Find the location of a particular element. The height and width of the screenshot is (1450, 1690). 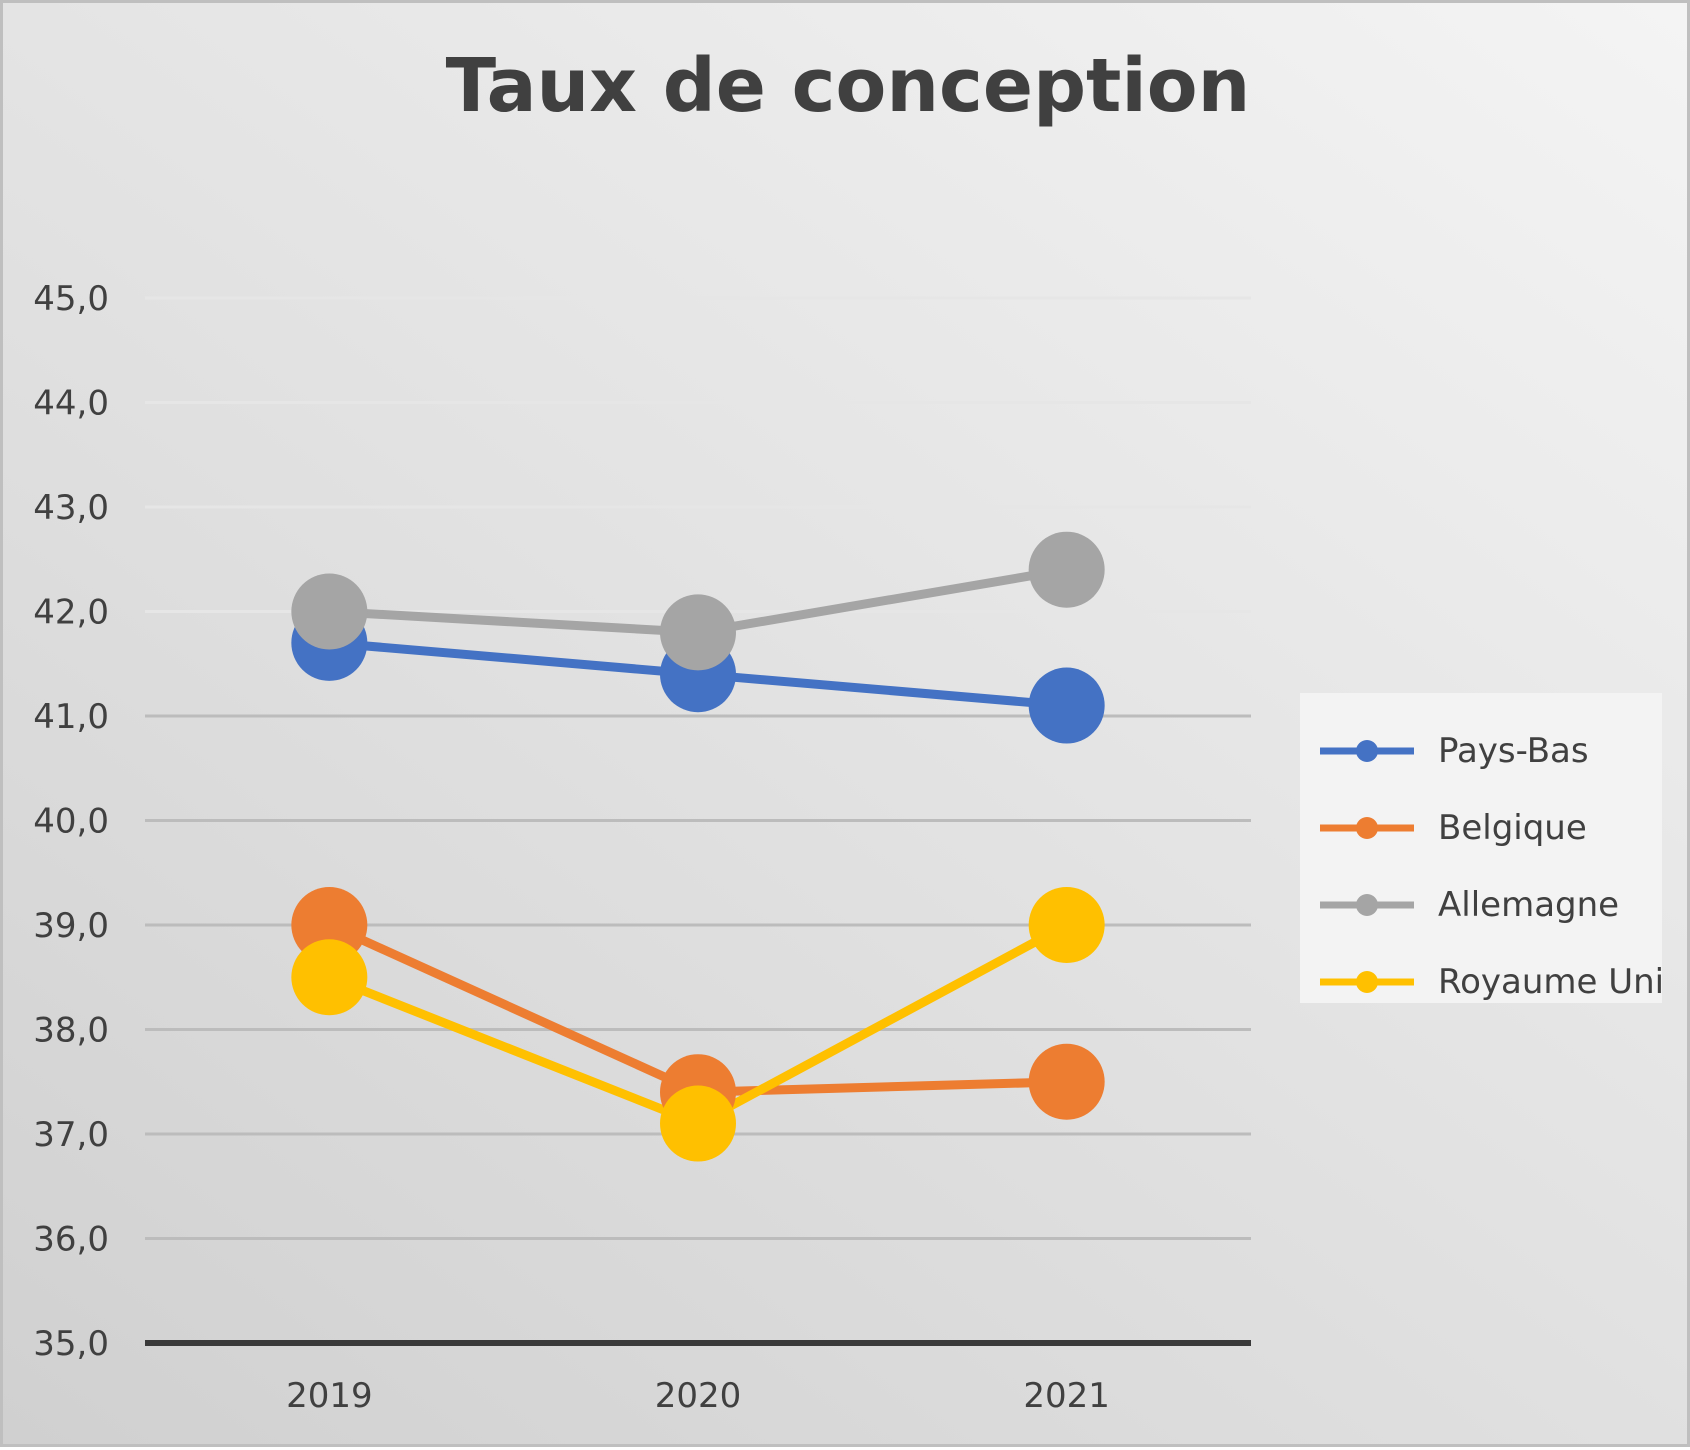

legend-swatch-belgique is located at coordinates (1367, 828).